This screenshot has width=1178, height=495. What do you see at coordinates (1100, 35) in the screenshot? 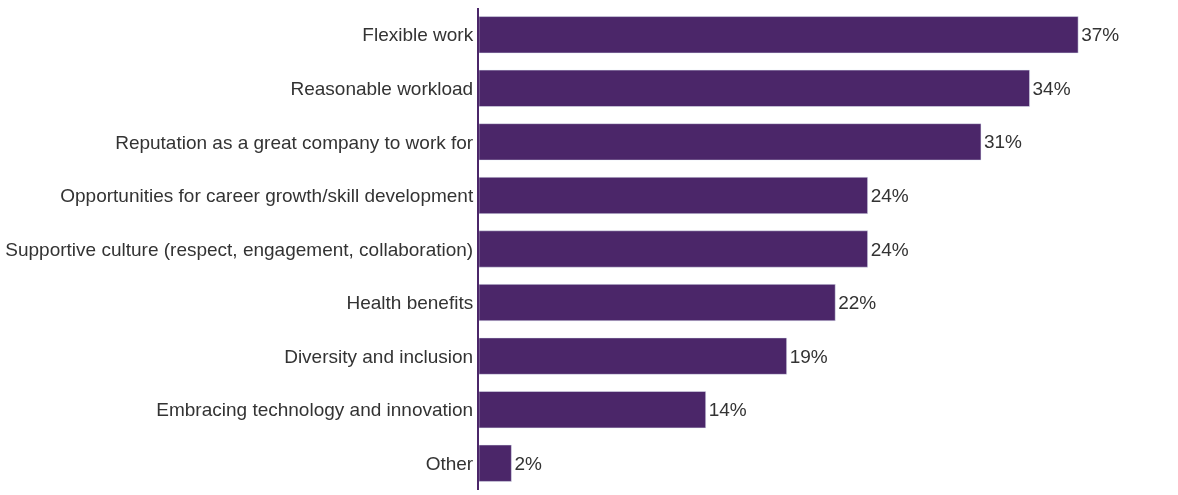
I see `data-label: 37%` at bounding box center [1100, 35].